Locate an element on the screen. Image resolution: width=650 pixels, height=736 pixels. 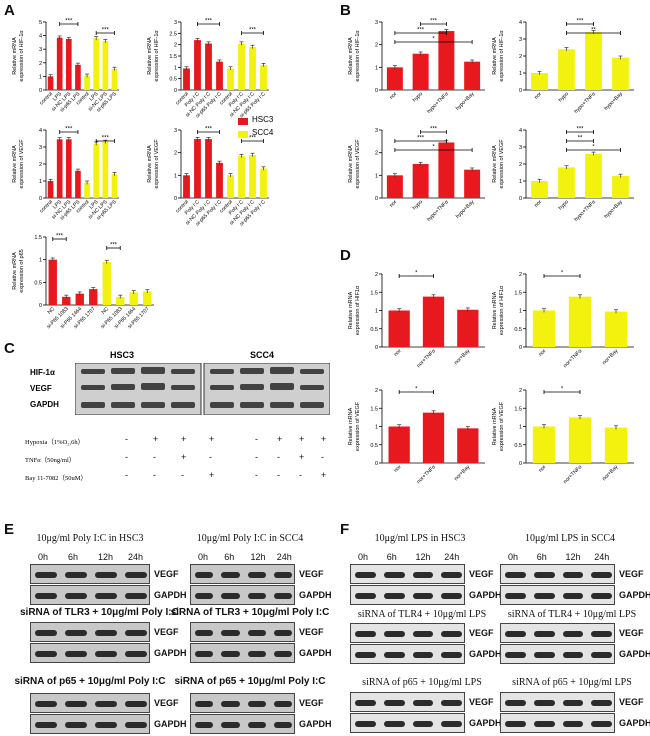
gapdh-blot is located at coordinates (90, 595).